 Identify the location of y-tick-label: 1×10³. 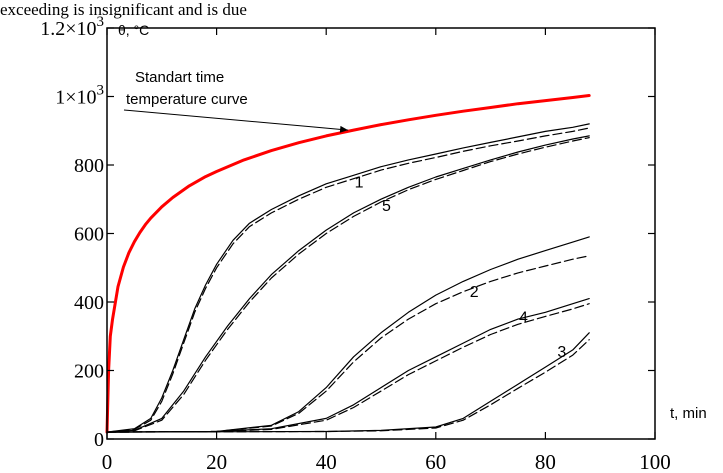
(79, 96).